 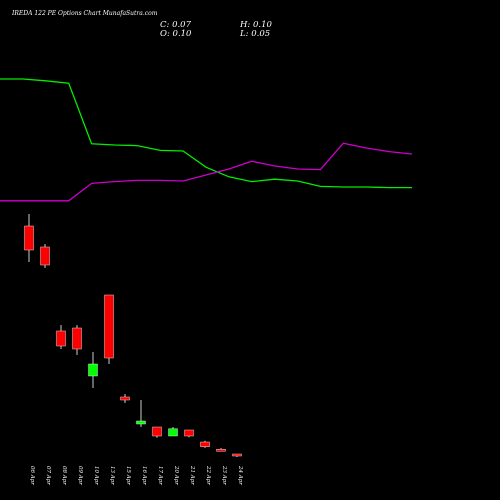 What do you see at coordinates (32, 475) in the screenshot?
I see `x-tick-label: 06 Apr` at bounding box center [32, 475].